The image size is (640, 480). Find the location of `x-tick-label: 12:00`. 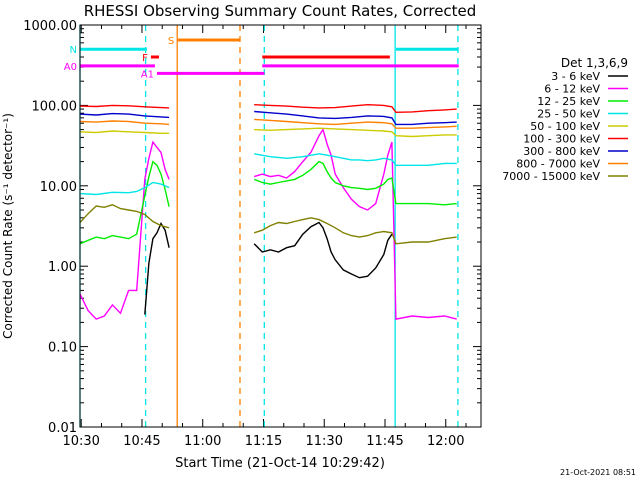

x-tick-label: 12:00 is located at coordinates (445, 441).